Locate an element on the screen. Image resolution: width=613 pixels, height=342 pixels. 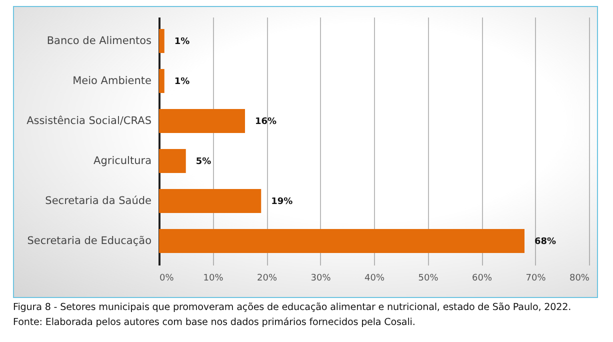
data-label: 16% is located at coordinates (266, 122).